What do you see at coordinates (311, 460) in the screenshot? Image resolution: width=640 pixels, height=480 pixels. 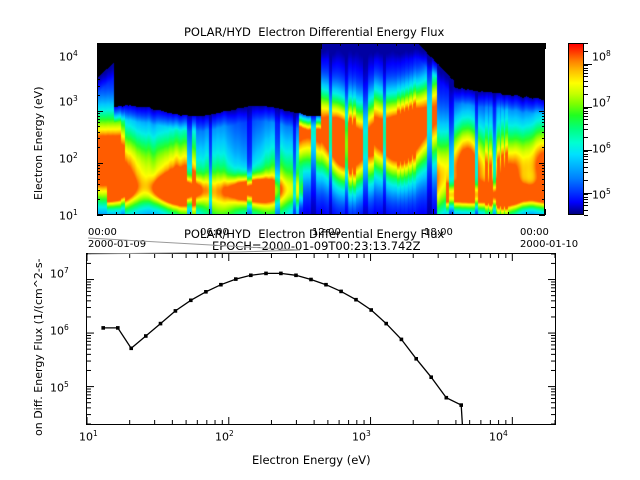 I see `spectrum-x-axis-label: Electron Energy (eV)` at bounding box center [311, 460].